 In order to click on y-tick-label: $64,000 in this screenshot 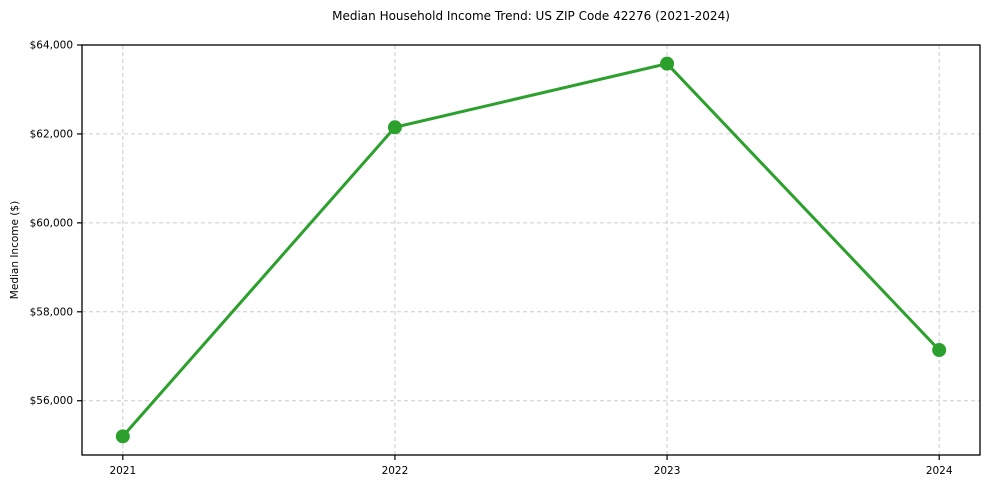, I will do `click(51, 46)`.